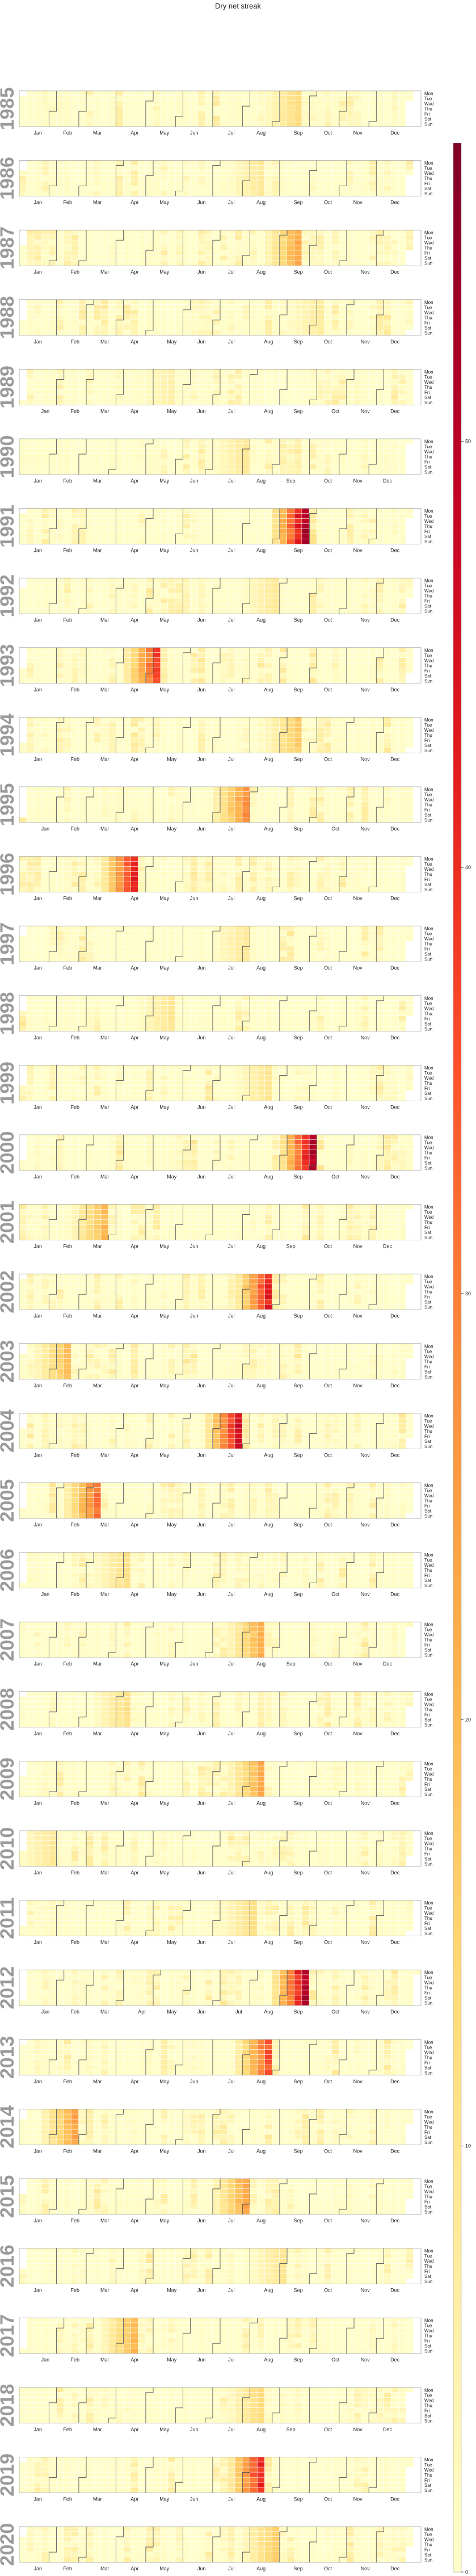 The width and height of the screenshot is (476, 2576). I want to click on month-label: Mar, so click(97, 133).